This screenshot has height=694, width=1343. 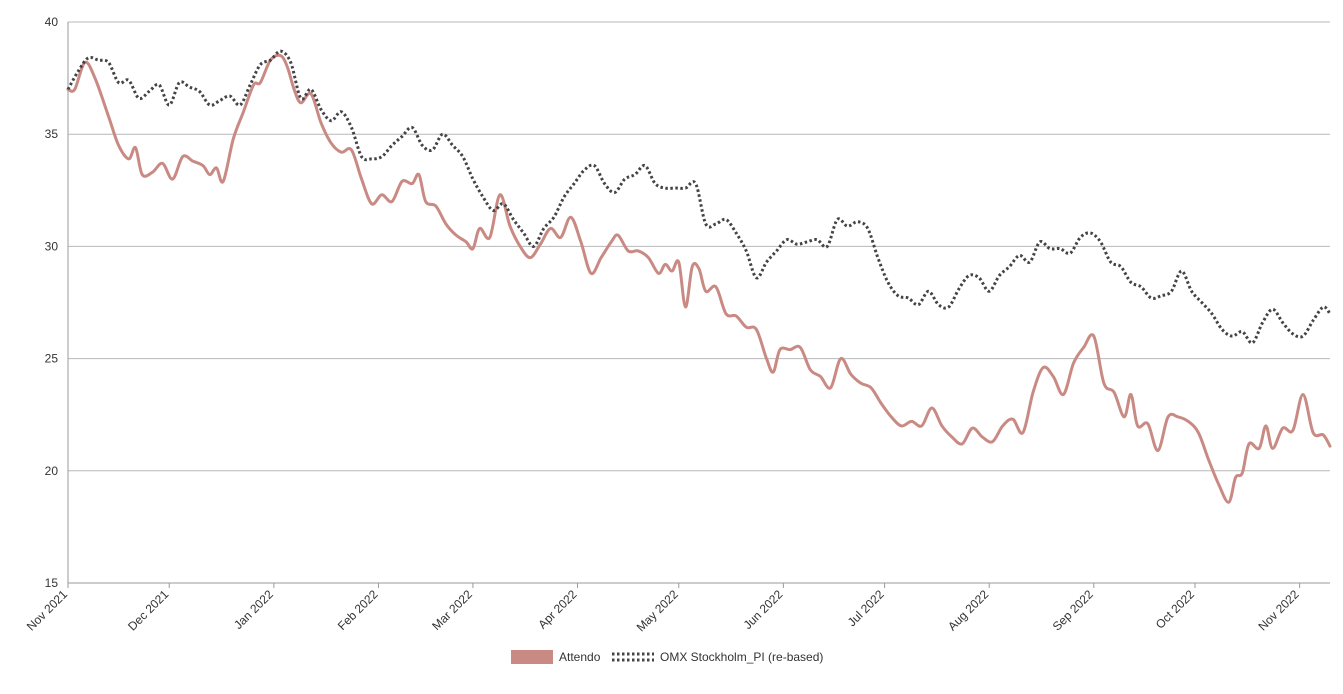 I want to click on x-tick-label: May 2022, so click(x=657, y=610).